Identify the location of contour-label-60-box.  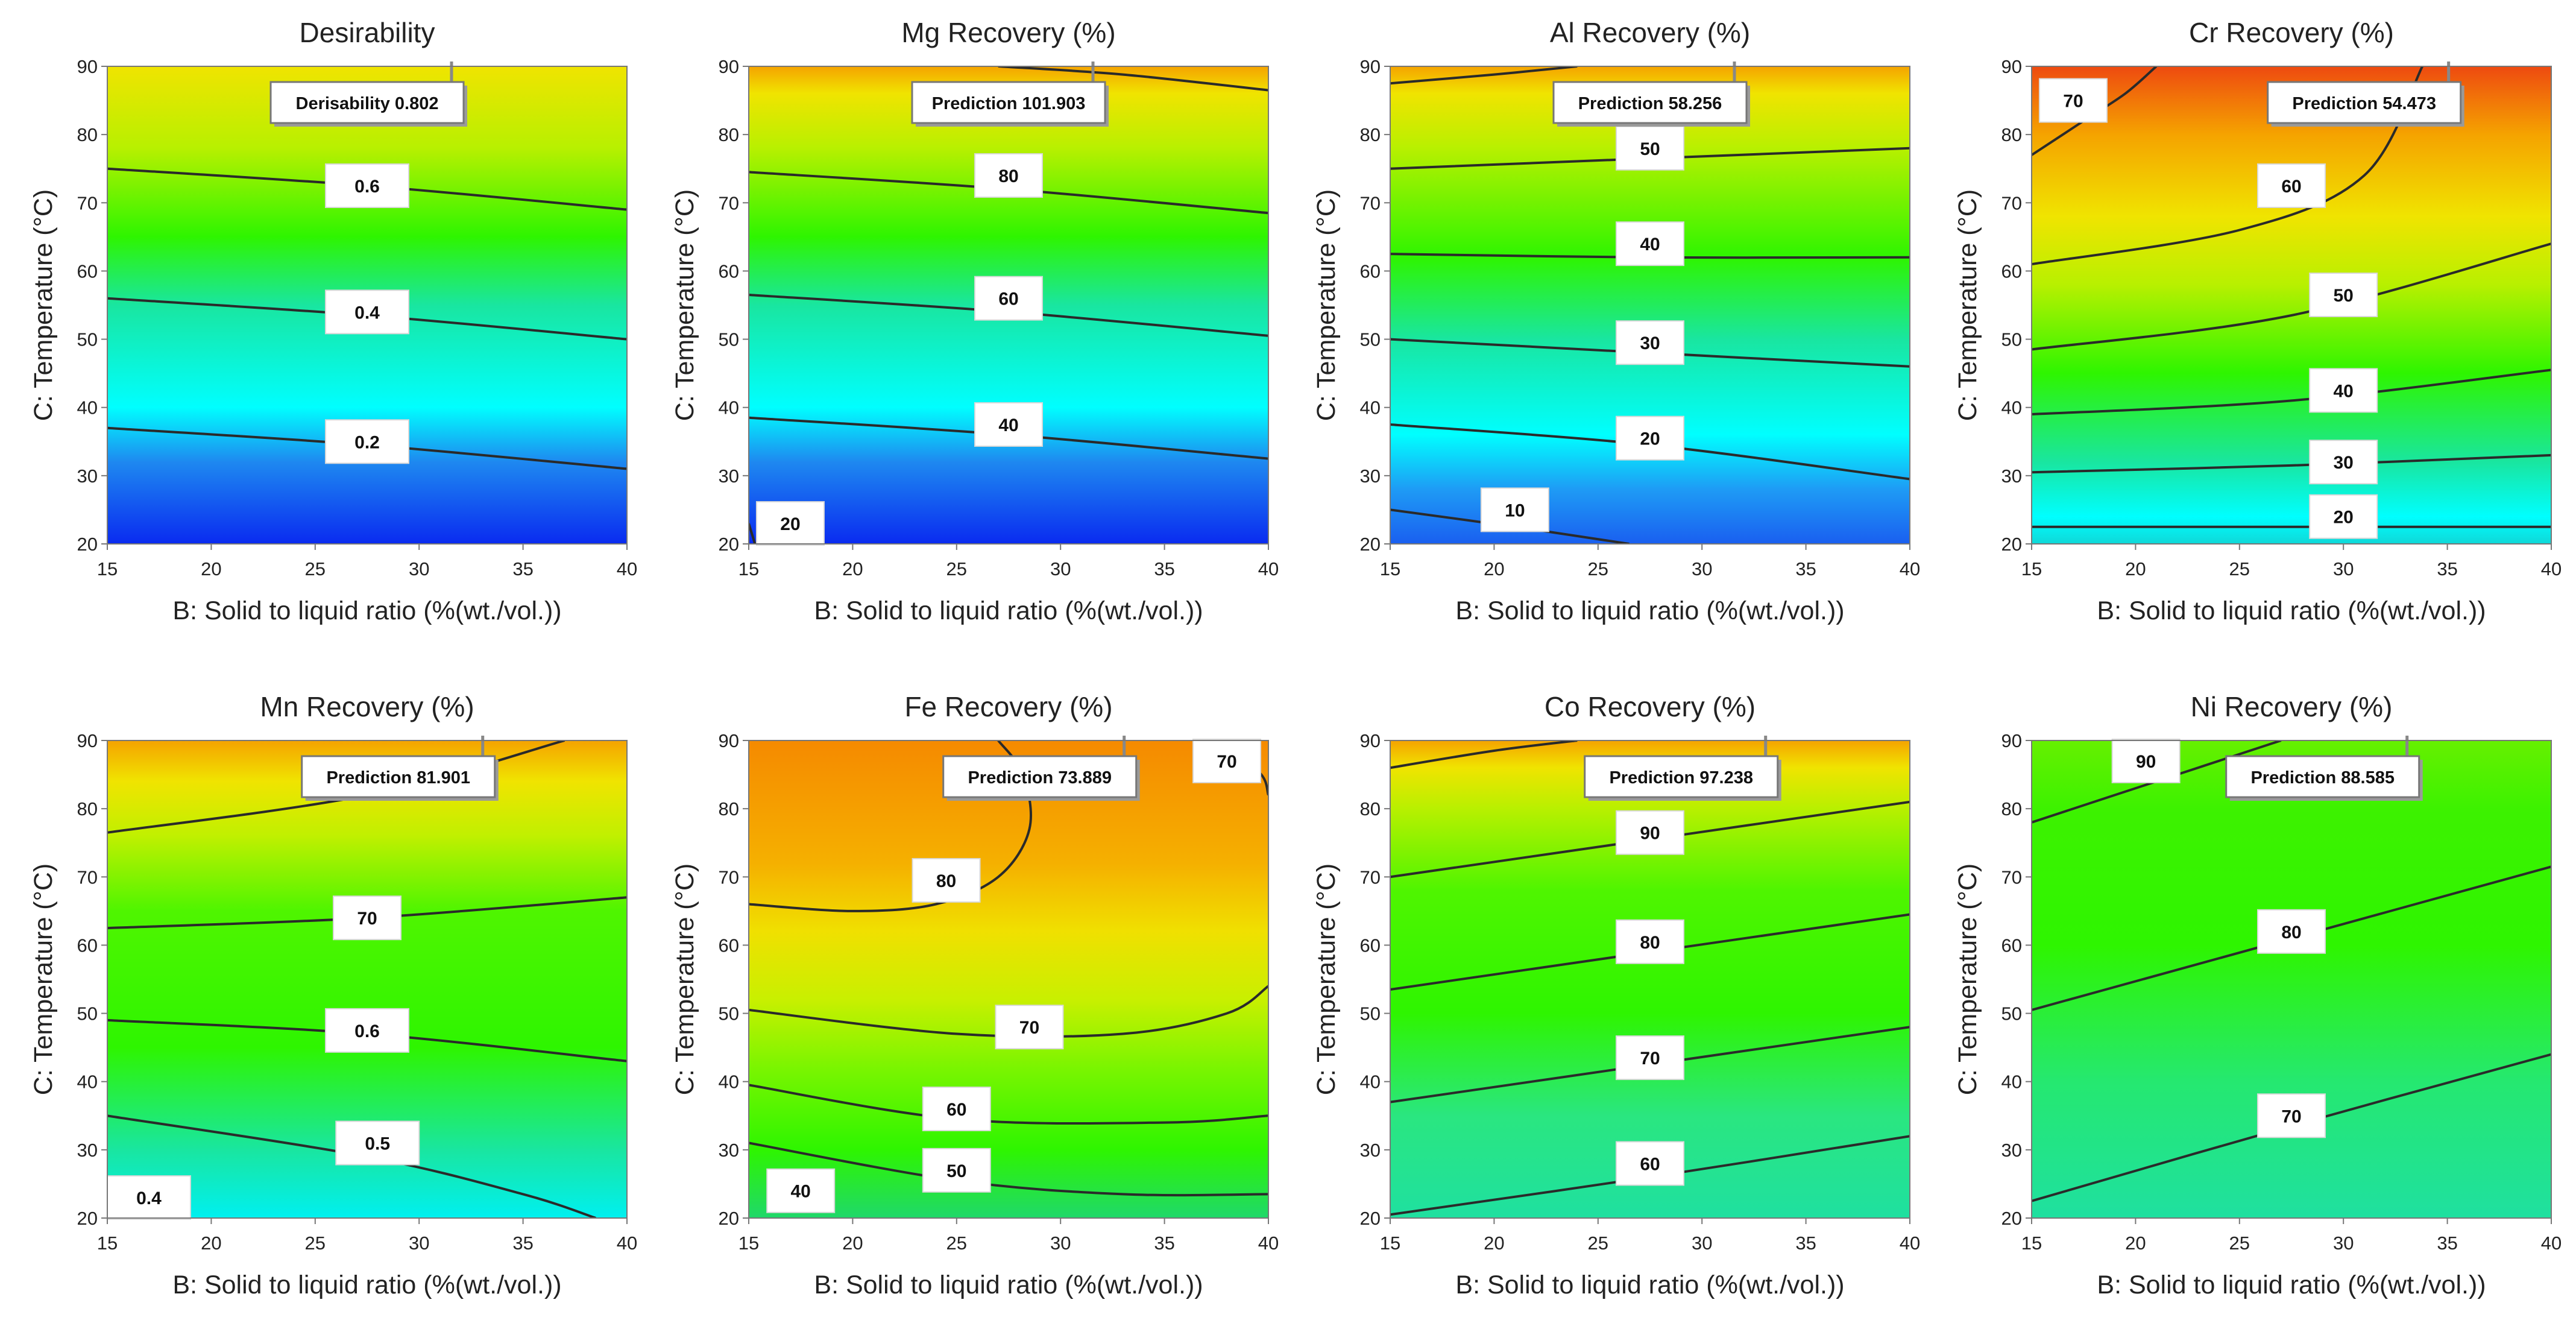
(1650, 1163).